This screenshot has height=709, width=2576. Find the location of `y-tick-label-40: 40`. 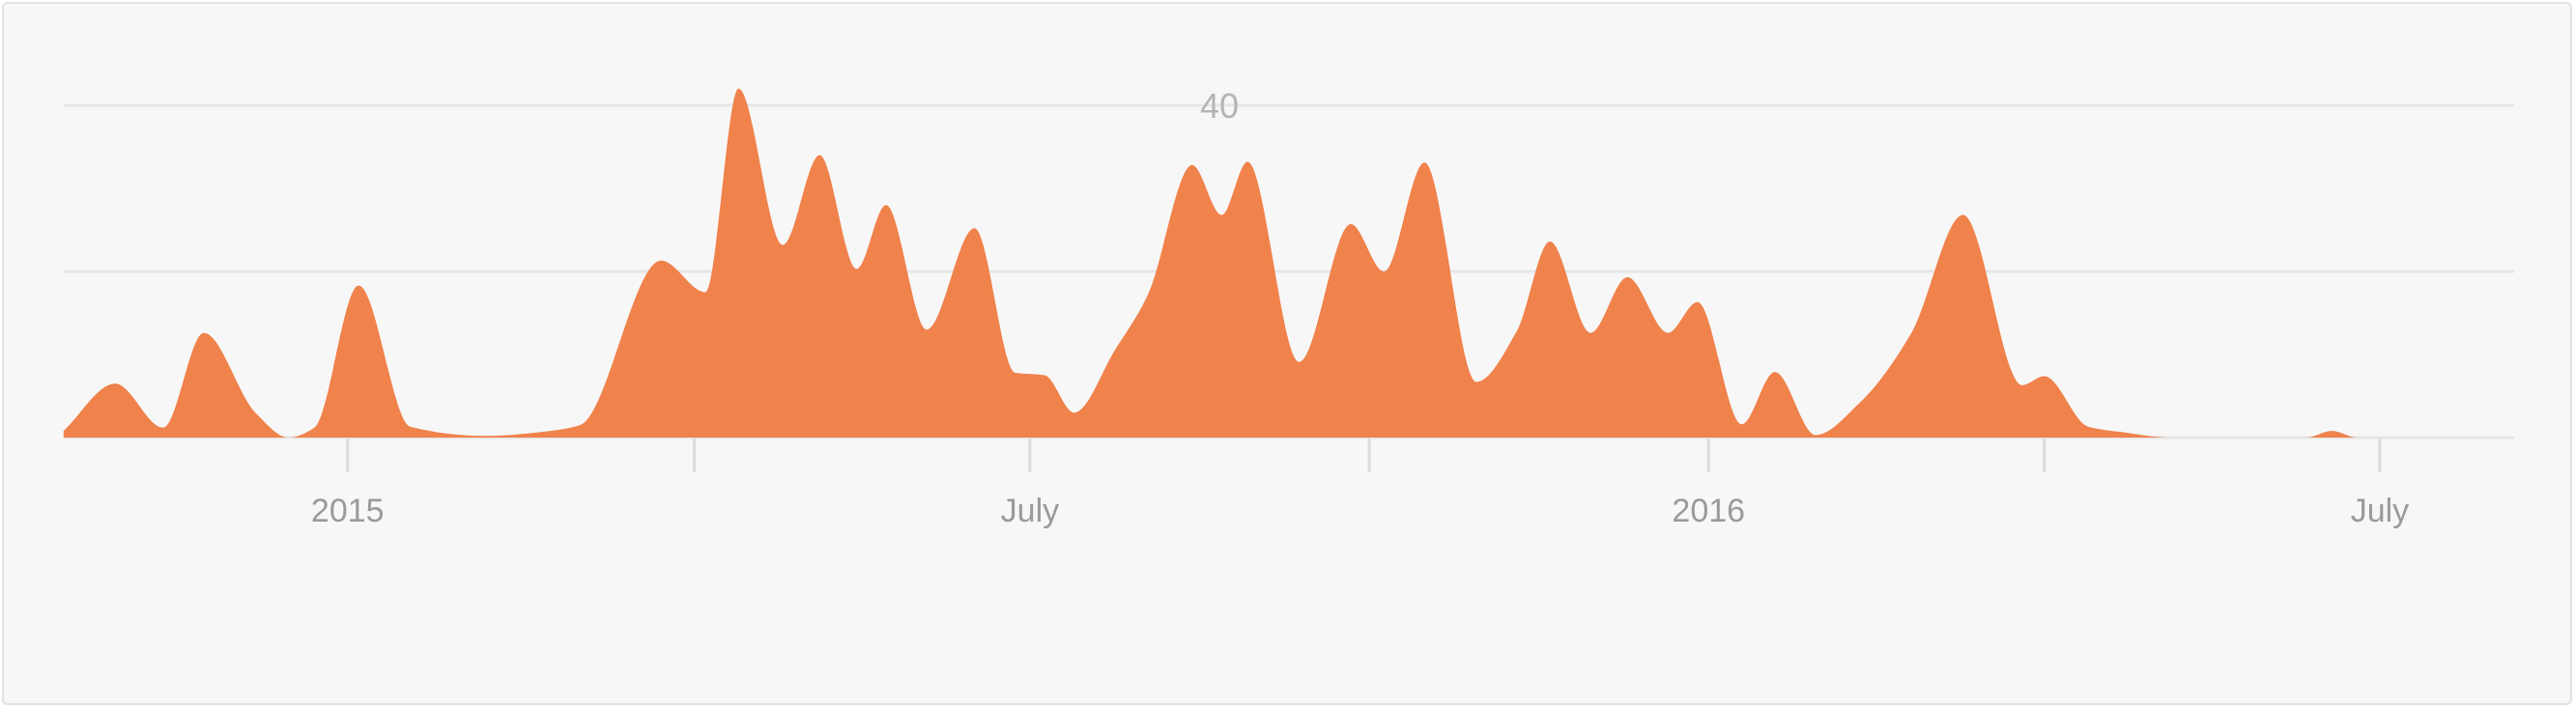

y-tick-label-40: 40 is located at coordinates (1220, 106).